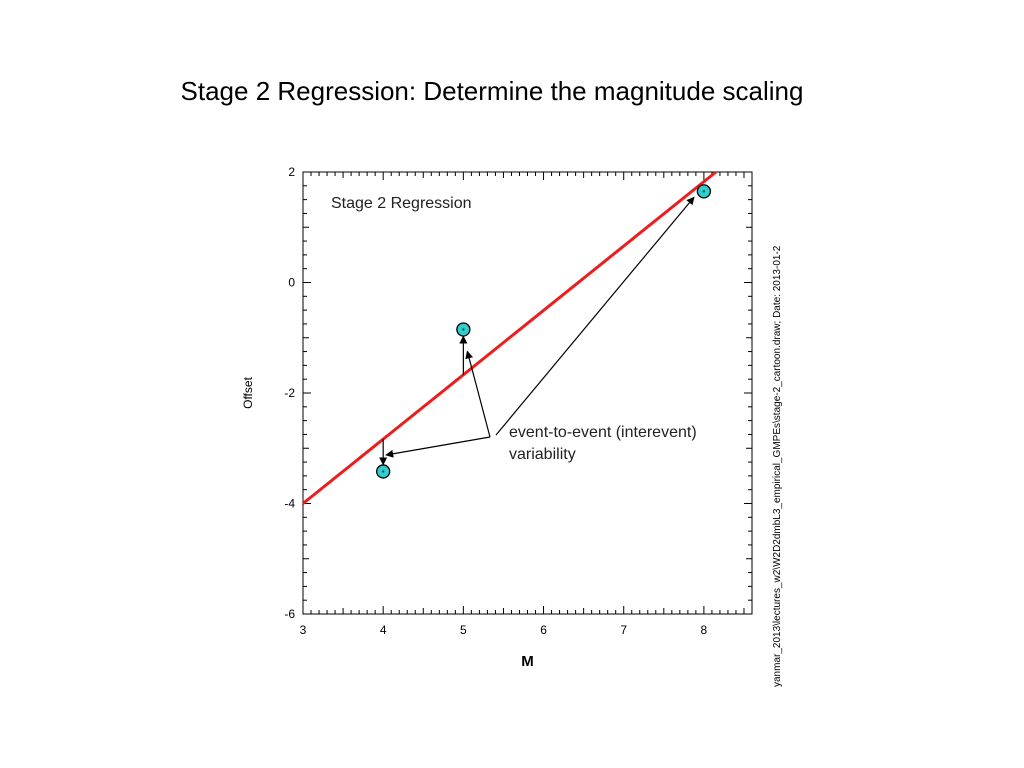  I want to click on x-tick-label: 3, so click(303, 630).